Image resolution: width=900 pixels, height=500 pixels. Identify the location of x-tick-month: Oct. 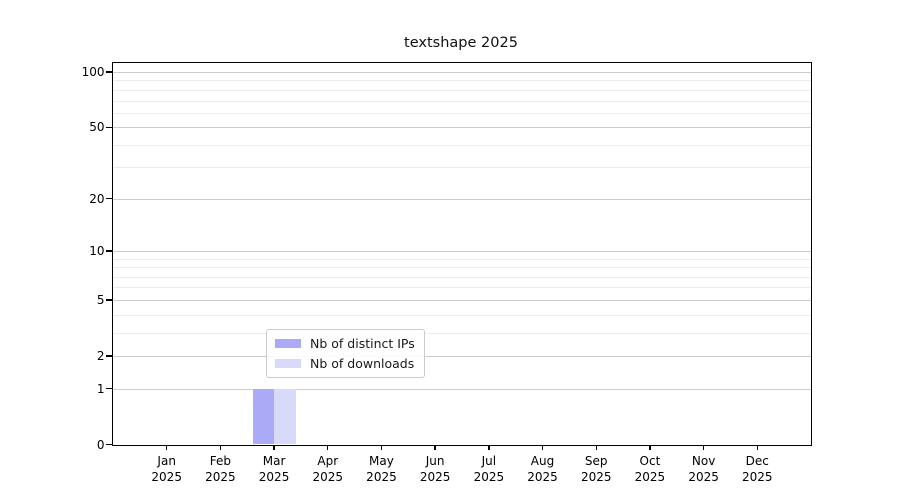
(650, 460).